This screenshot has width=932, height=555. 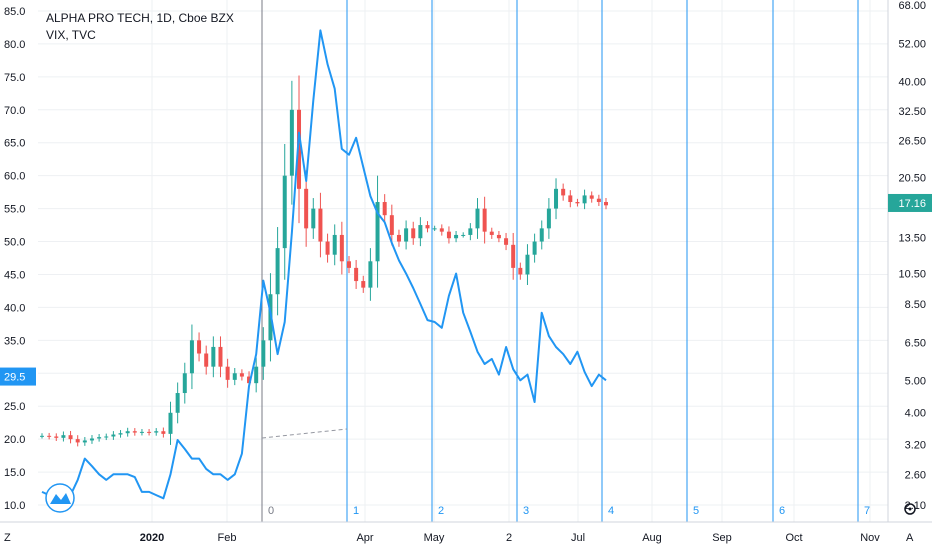 What do you see at coordinates (140, 18) in the screenshot?
I see `chart-title: ALPHA PRO TECH, 1D, Cboe BZX` at bounding box center [140, 18].